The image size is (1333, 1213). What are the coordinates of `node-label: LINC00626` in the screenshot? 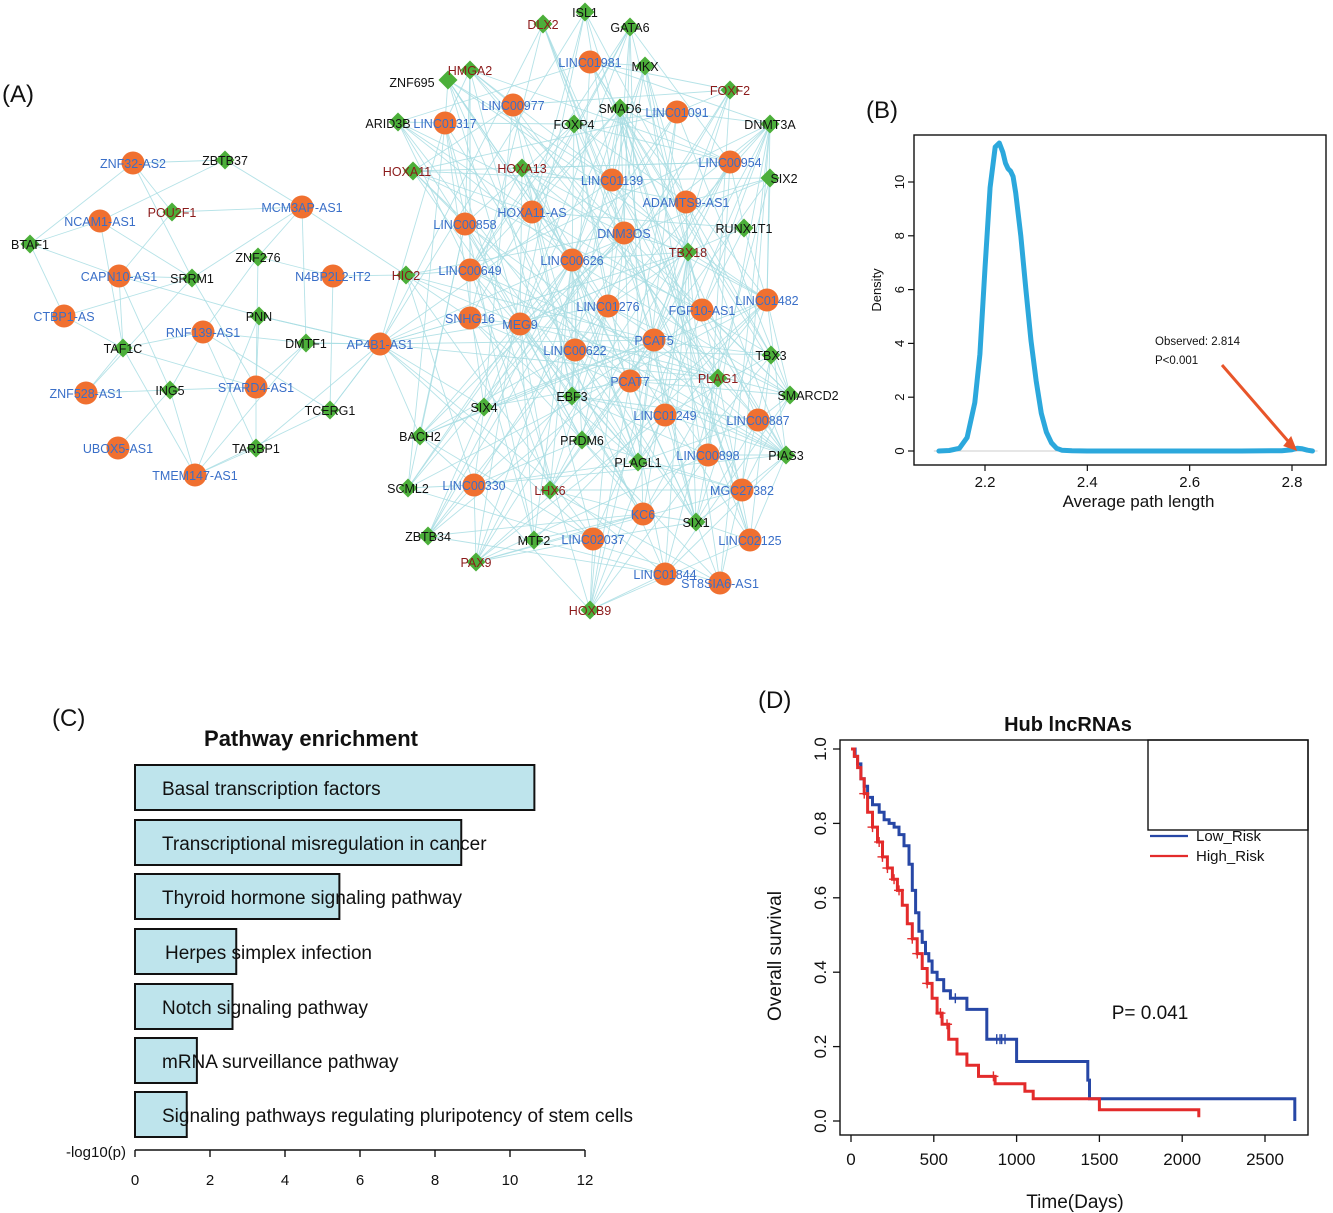 It's located at (571, 261).